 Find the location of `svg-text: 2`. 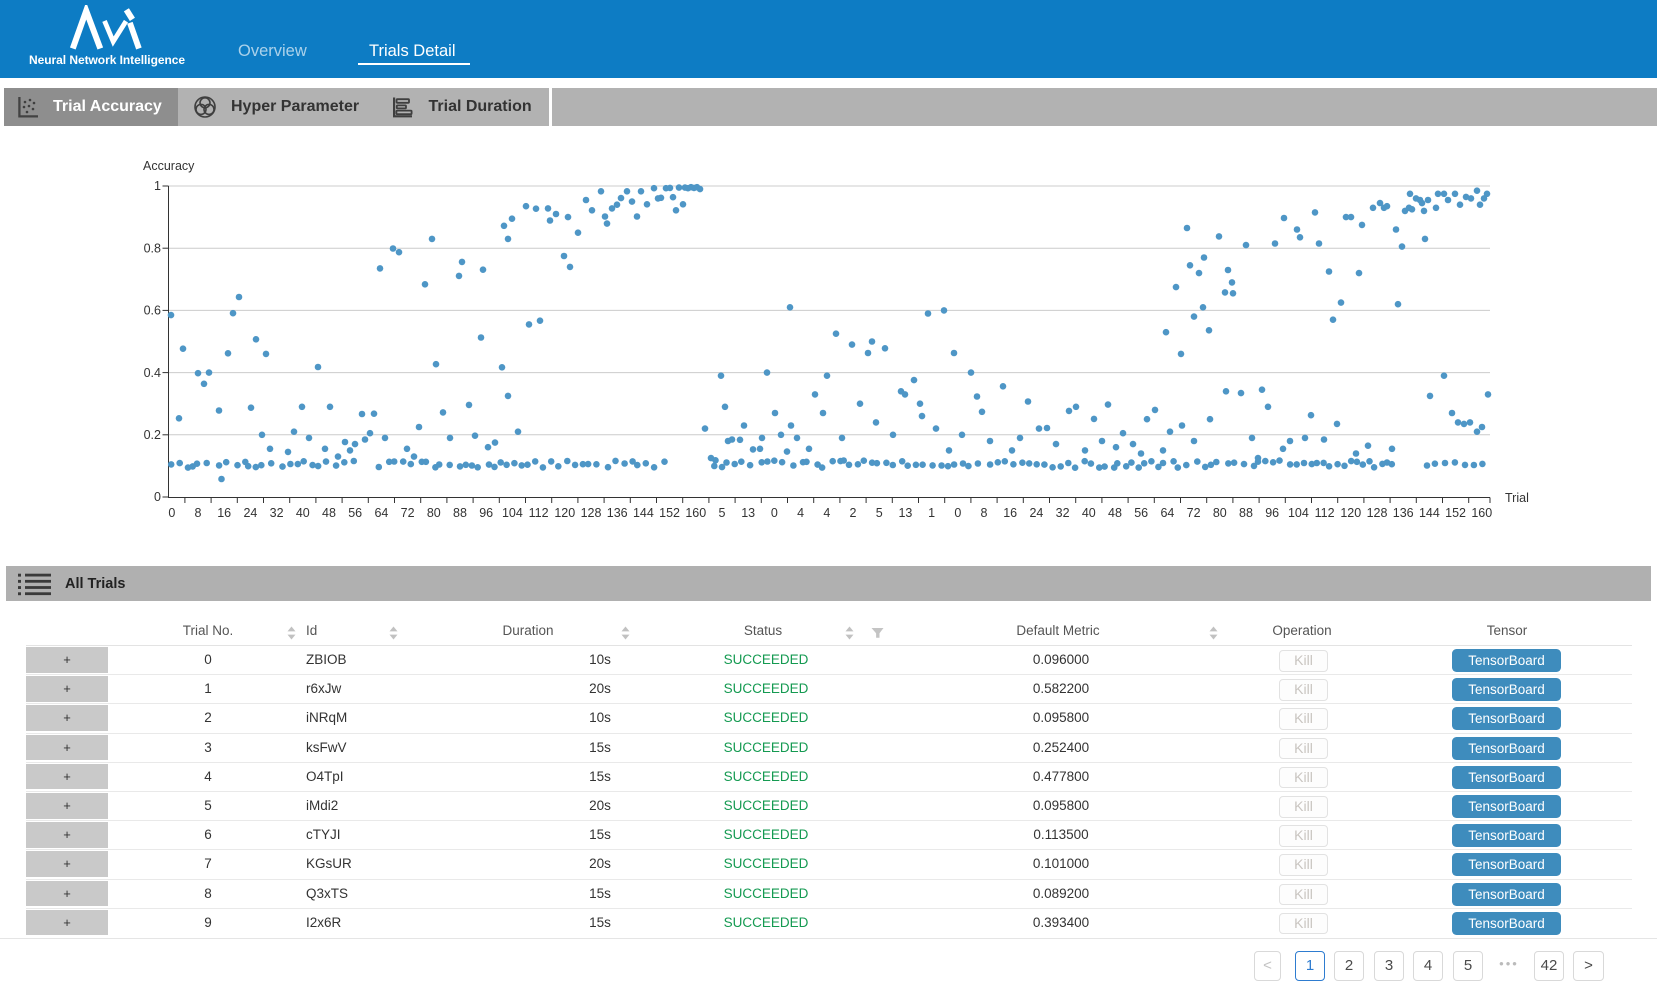

svg-text: 2 is located at coordinates (853, 513).